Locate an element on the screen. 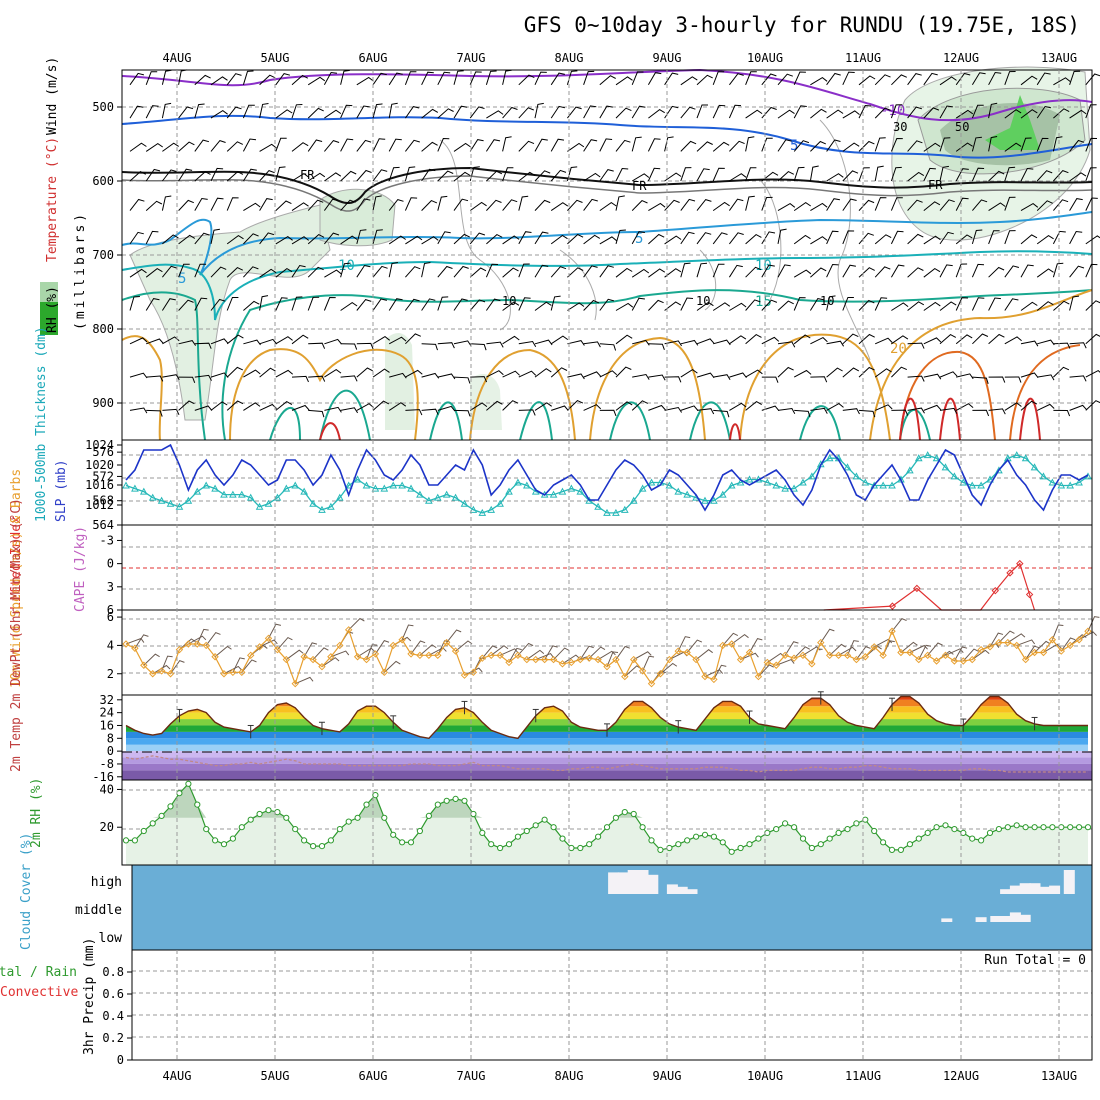 The width and height of the screenshot is (1100, 1100). date-label-bottom: 9AUG is located at coordinates (667, 1076).